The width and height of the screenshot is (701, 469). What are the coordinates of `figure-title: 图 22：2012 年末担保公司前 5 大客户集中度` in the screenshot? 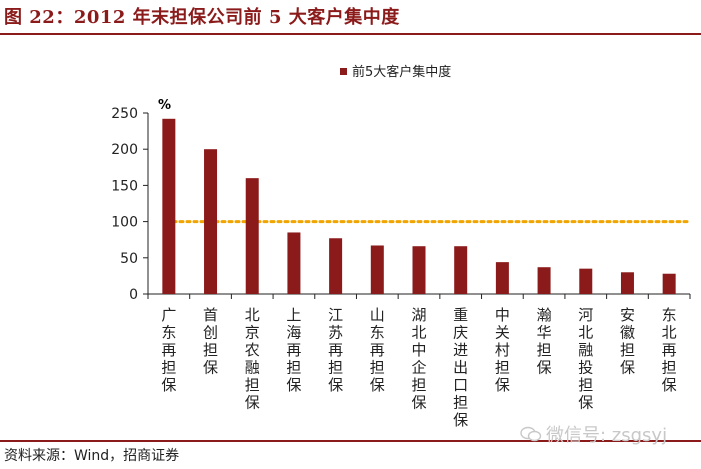 It's located at (202, 17).